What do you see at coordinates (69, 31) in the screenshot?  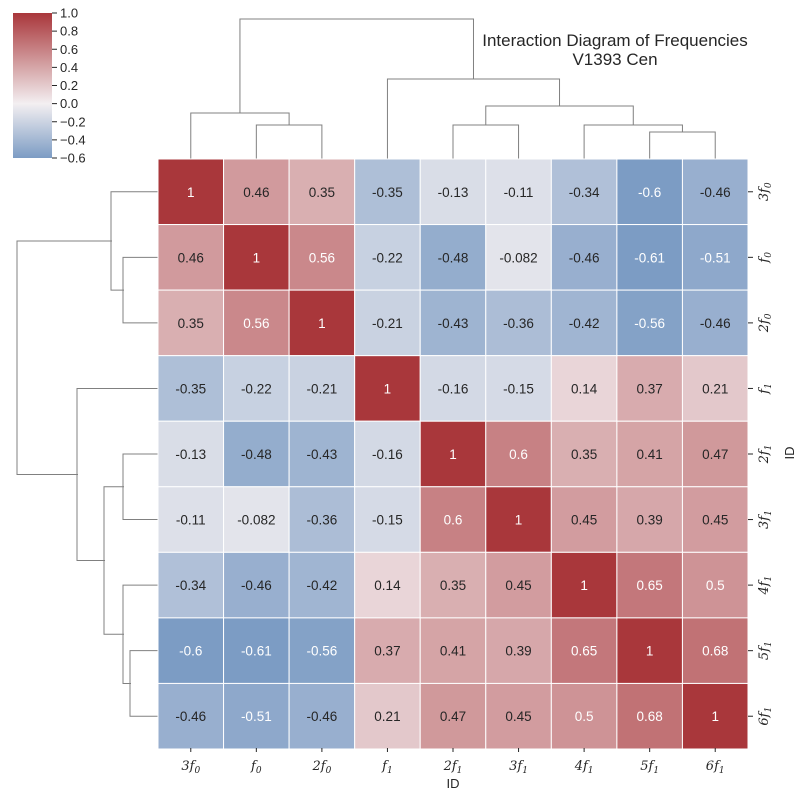 I see `colorbar-tick-label: 0.8` at bounding box center [69, 31].